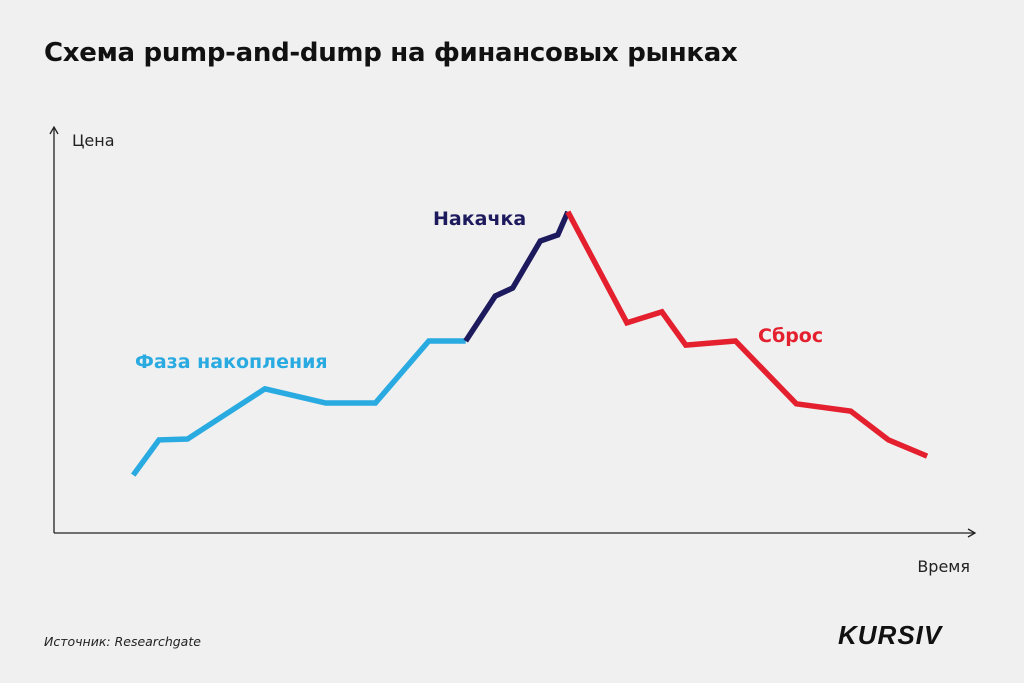  I want to click on x-axis-label: Время, so click(943, 566).